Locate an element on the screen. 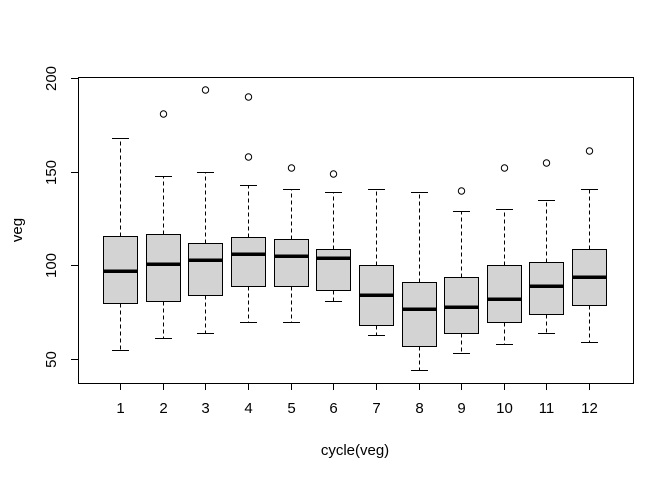 The height and width of the screenshot is (480, 672). y-axis-label: veg is located at coordinates (17, 230).